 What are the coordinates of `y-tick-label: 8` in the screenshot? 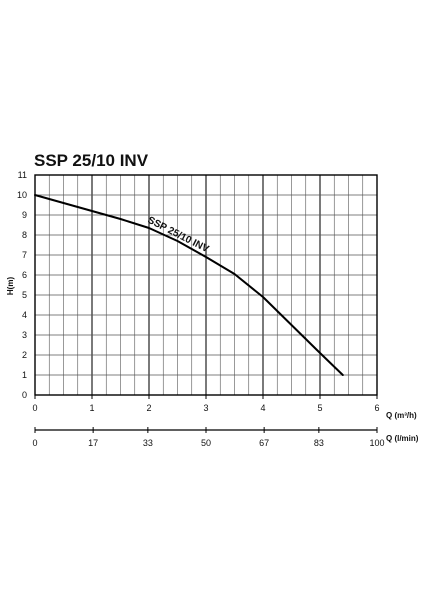 It's located at (24, 235).